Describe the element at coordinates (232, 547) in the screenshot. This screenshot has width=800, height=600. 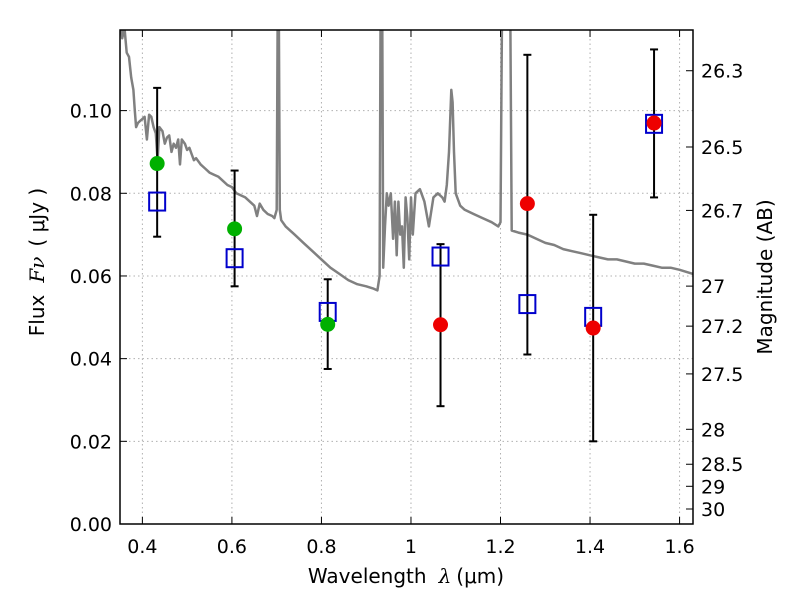
I see `x-tick-label: 0.6` at that location.